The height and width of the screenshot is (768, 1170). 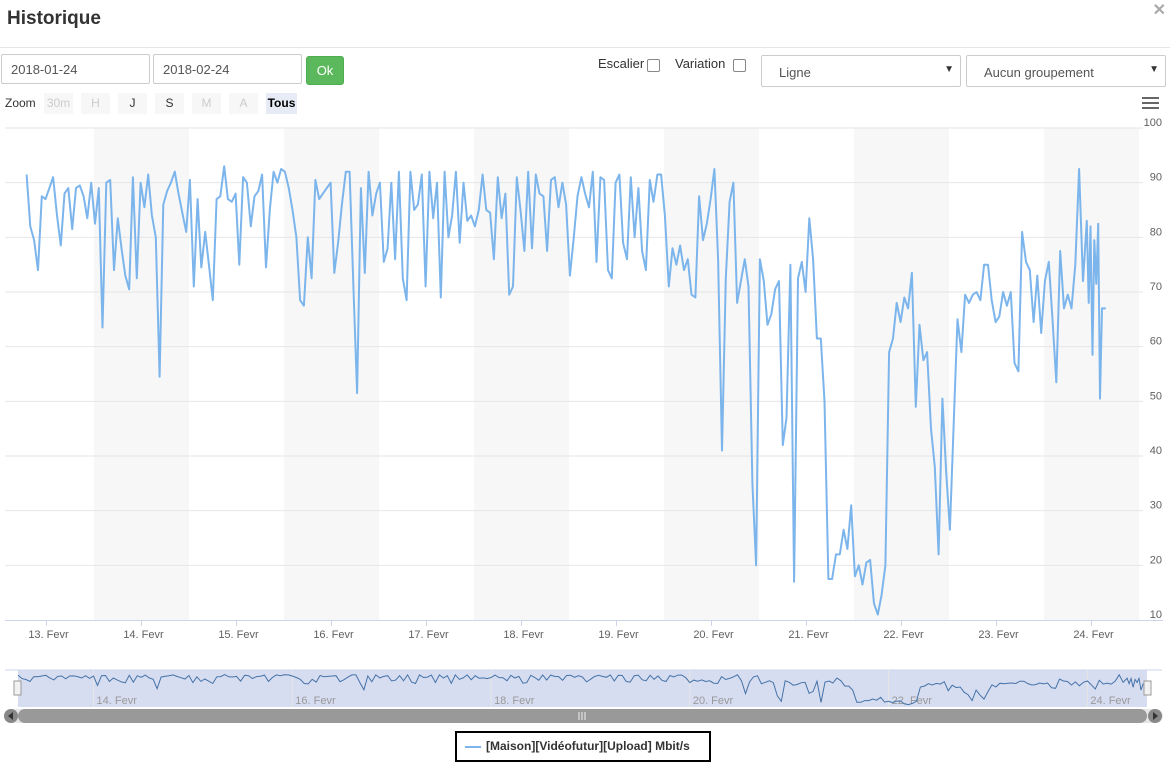 What do you see at coordinates (1156, 287) in the screenshot?
I see `y-tick-label: 70` at bounding box center [1156, 287].